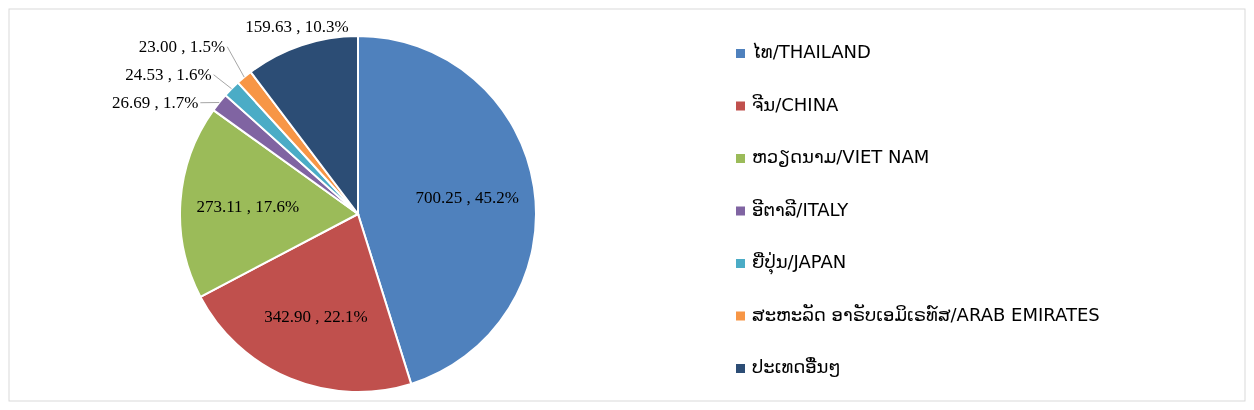  I want to click on legend-label: ຫວຽດນາມ/VIET NAM, so click(841, 156).